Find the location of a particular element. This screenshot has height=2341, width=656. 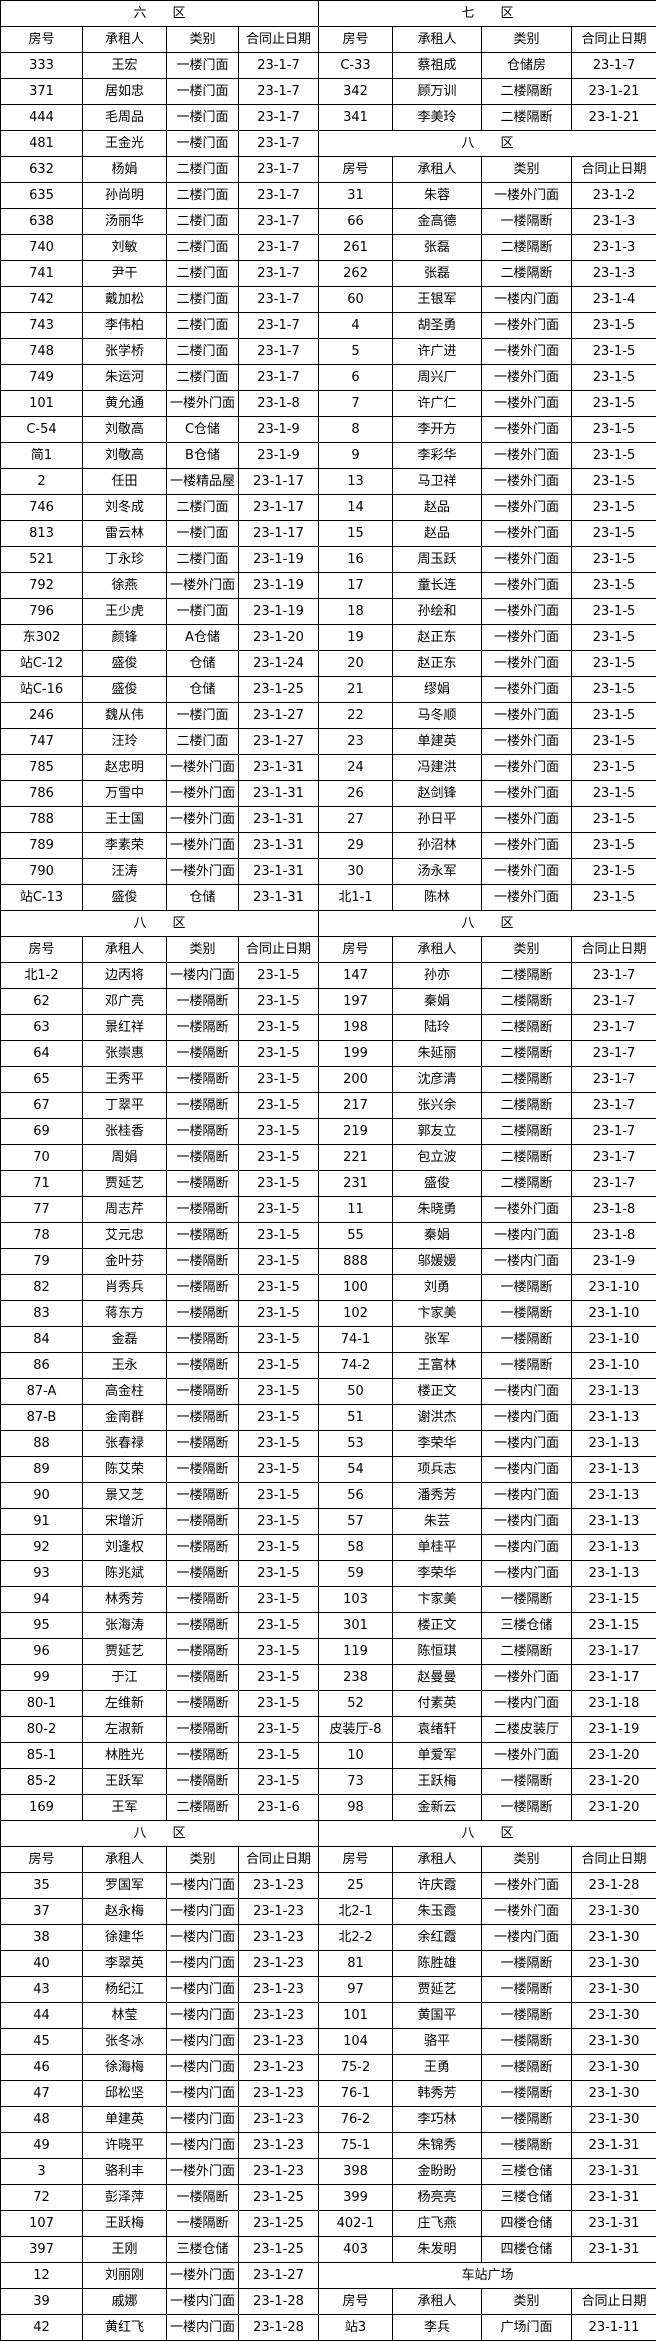

category-cell: 一楼精品屋 is located at coordinates (202, 481).